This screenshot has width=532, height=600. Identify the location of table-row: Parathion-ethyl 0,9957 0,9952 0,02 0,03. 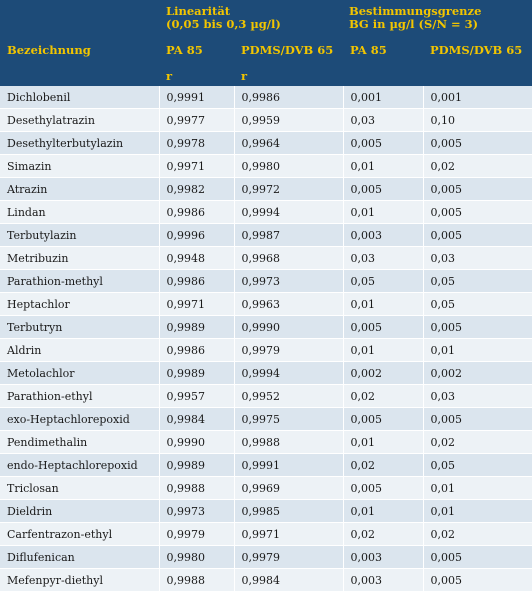
(266, 396).